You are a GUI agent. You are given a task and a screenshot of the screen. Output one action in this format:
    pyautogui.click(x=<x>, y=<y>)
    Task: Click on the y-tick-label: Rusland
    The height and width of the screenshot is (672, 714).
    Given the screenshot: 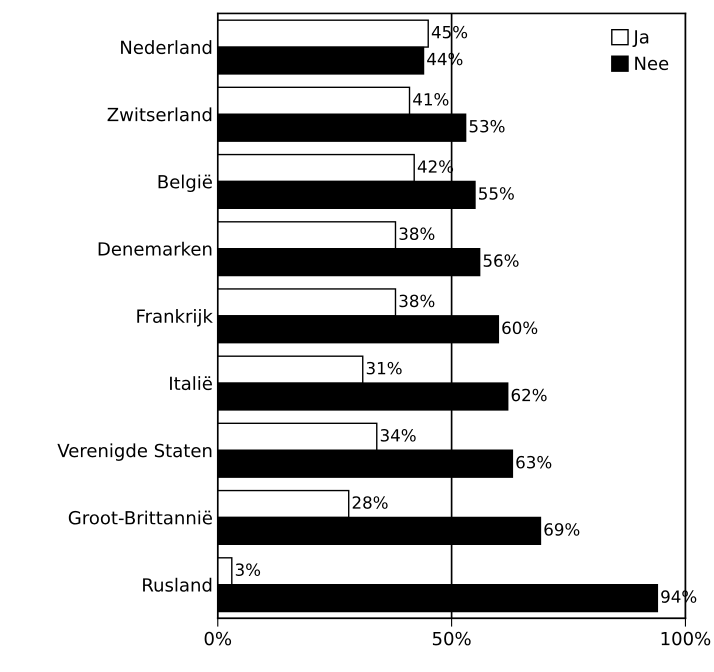 What is the action you would take?
    pyautogui.click(x=177, y=585)
    